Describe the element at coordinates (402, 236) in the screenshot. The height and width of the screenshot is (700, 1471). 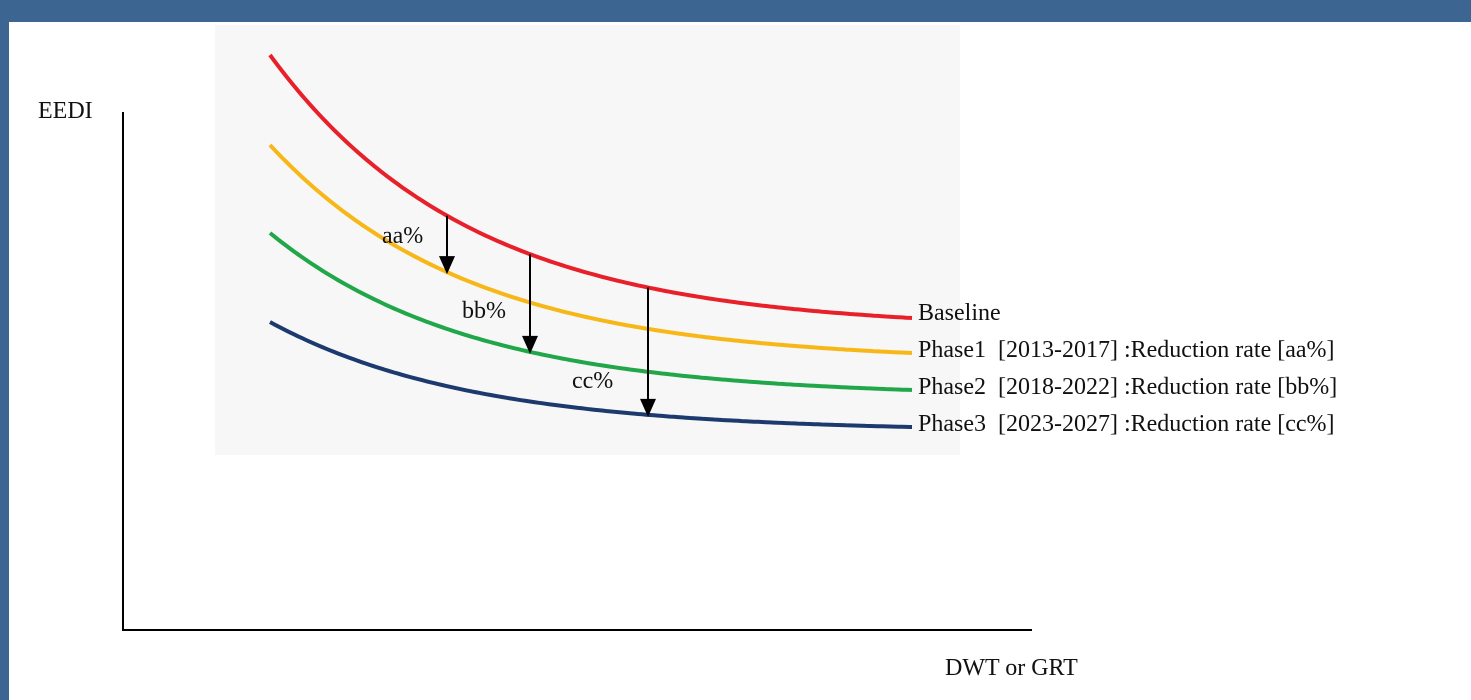
I see `reduction-label-1: aa%` at that location.